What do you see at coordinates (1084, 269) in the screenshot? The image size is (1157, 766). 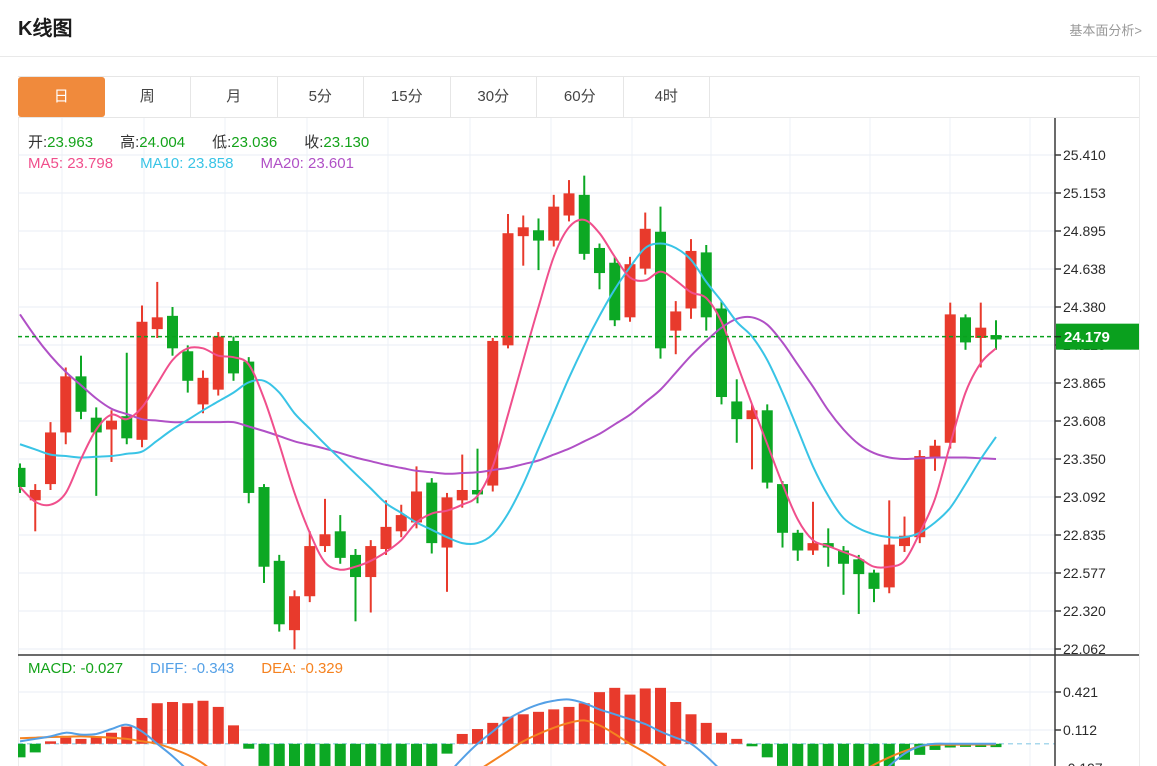 I see `svg-text: 24.638` at bounding box center [1084, 269].